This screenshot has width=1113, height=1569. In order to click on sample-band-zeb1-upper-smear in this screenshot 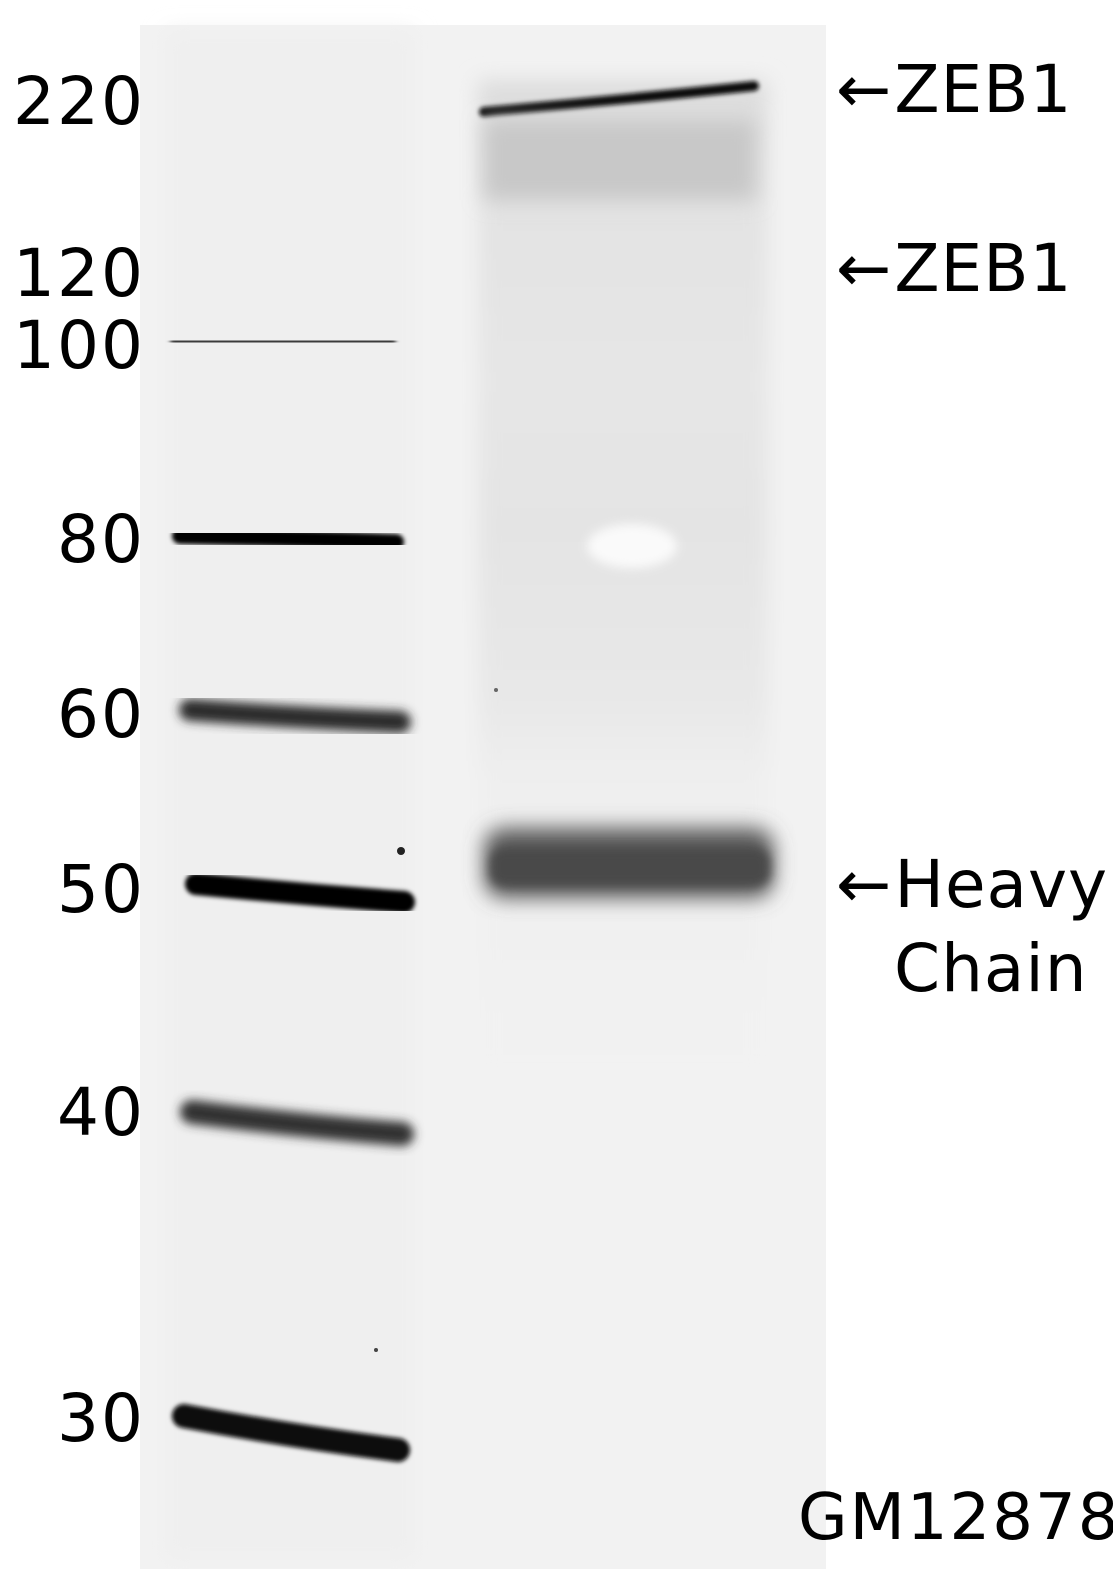, I will do `click(620, 160)`.